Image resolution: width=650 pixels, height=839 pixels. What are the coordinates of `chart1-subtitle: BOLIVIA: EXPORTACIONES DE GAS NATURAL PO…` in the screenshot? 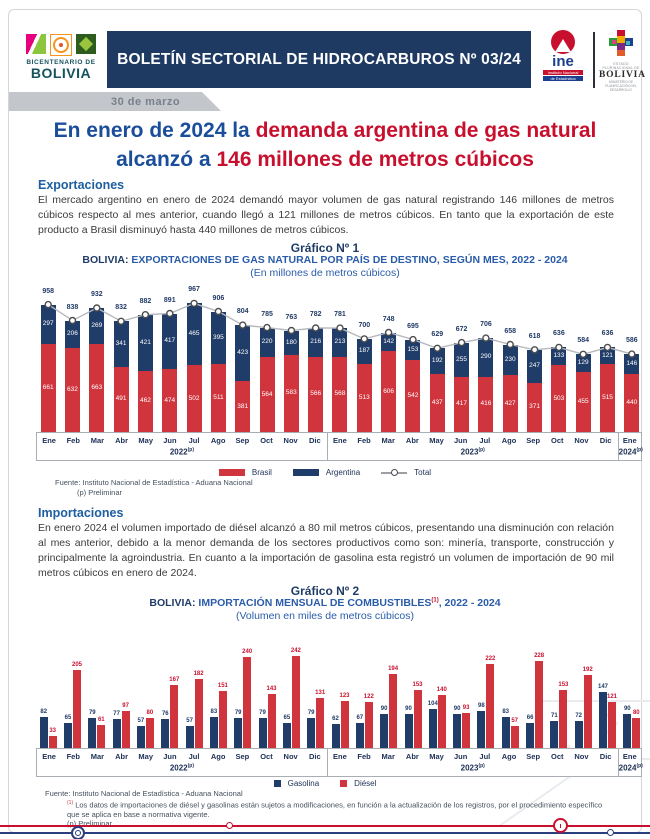 It's located at (325, 260).